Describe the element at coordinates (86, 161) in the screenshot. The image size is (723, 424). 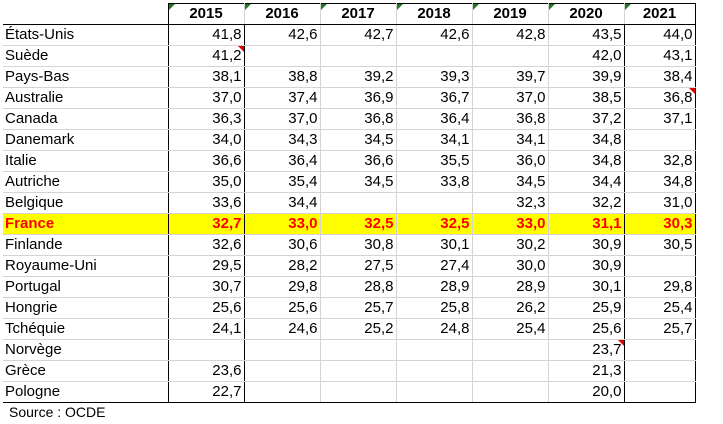
I see `country-cell: Italie` at that location.